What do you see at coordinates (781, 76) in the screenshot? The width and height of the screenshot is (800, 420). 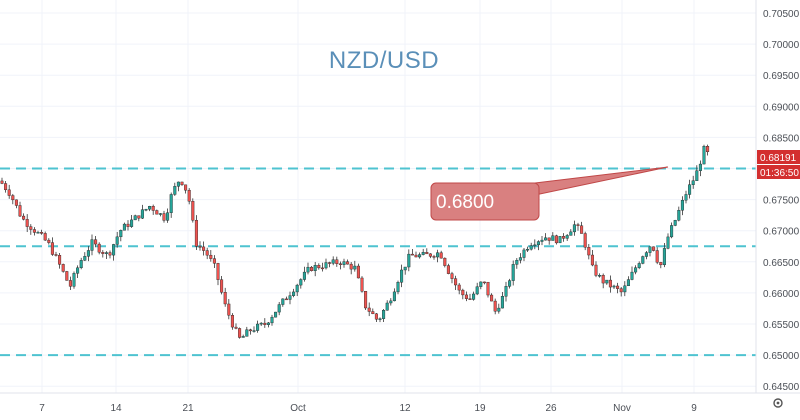 I see `price-tick-label: 0.69500` at bounding box center [781, 76].